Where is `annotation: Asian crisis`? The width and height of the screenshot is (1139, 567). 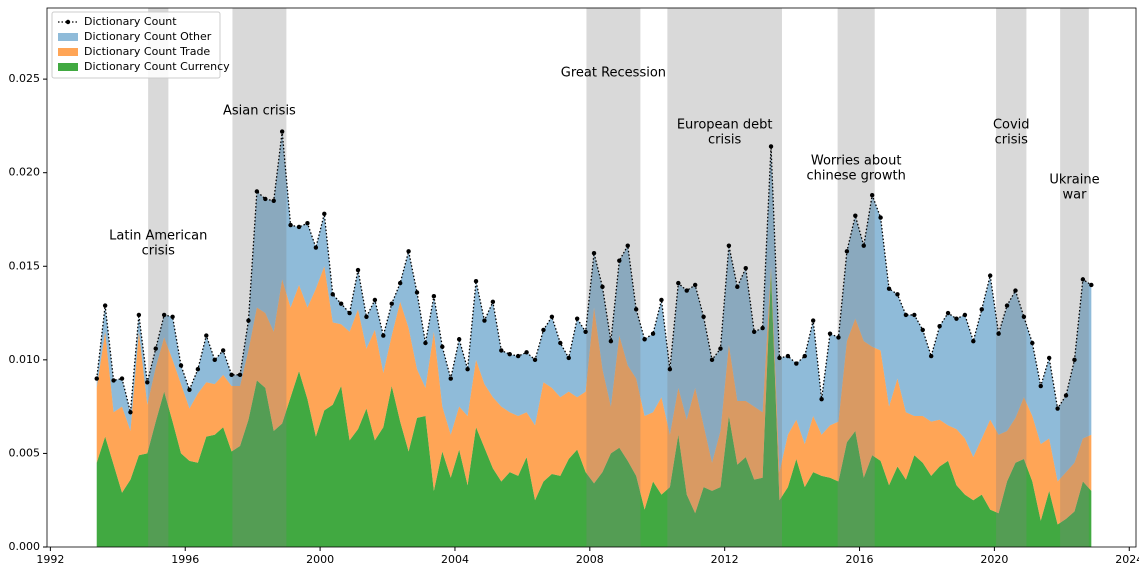 annotation: Asian crisis is located at coordinates (259, 111).